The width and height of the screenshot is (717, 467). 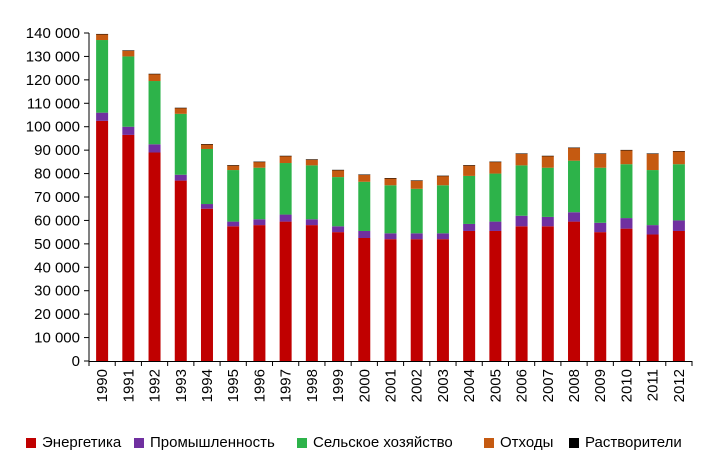 I want to click on legend-label: Сельское хозяйство, so click(x=383, y=442).